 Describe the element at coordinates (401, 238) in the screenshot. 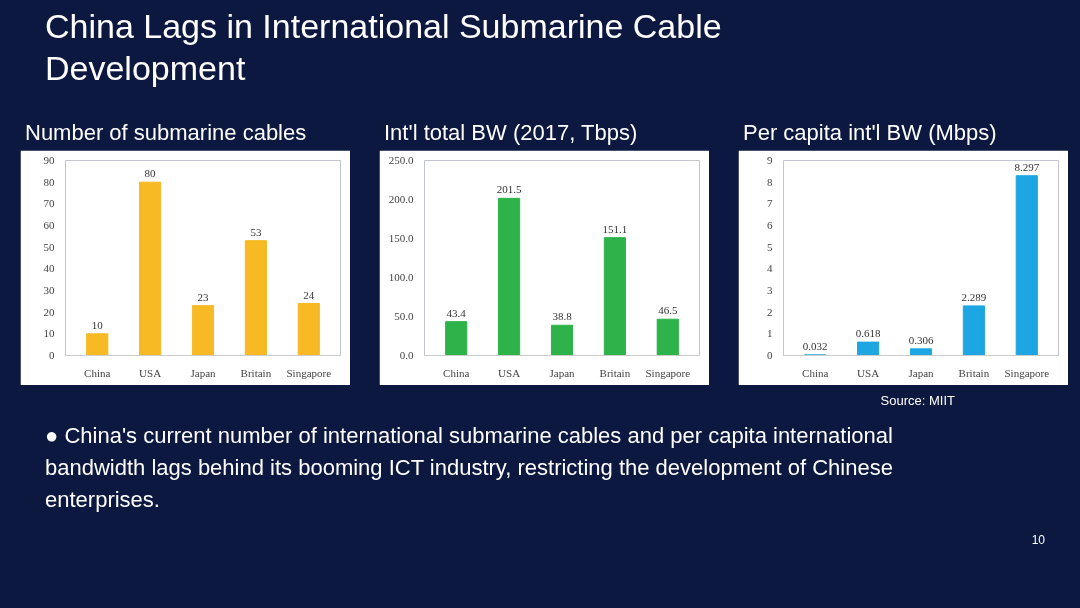

I see `y-tick-label: 150.0` at that location.